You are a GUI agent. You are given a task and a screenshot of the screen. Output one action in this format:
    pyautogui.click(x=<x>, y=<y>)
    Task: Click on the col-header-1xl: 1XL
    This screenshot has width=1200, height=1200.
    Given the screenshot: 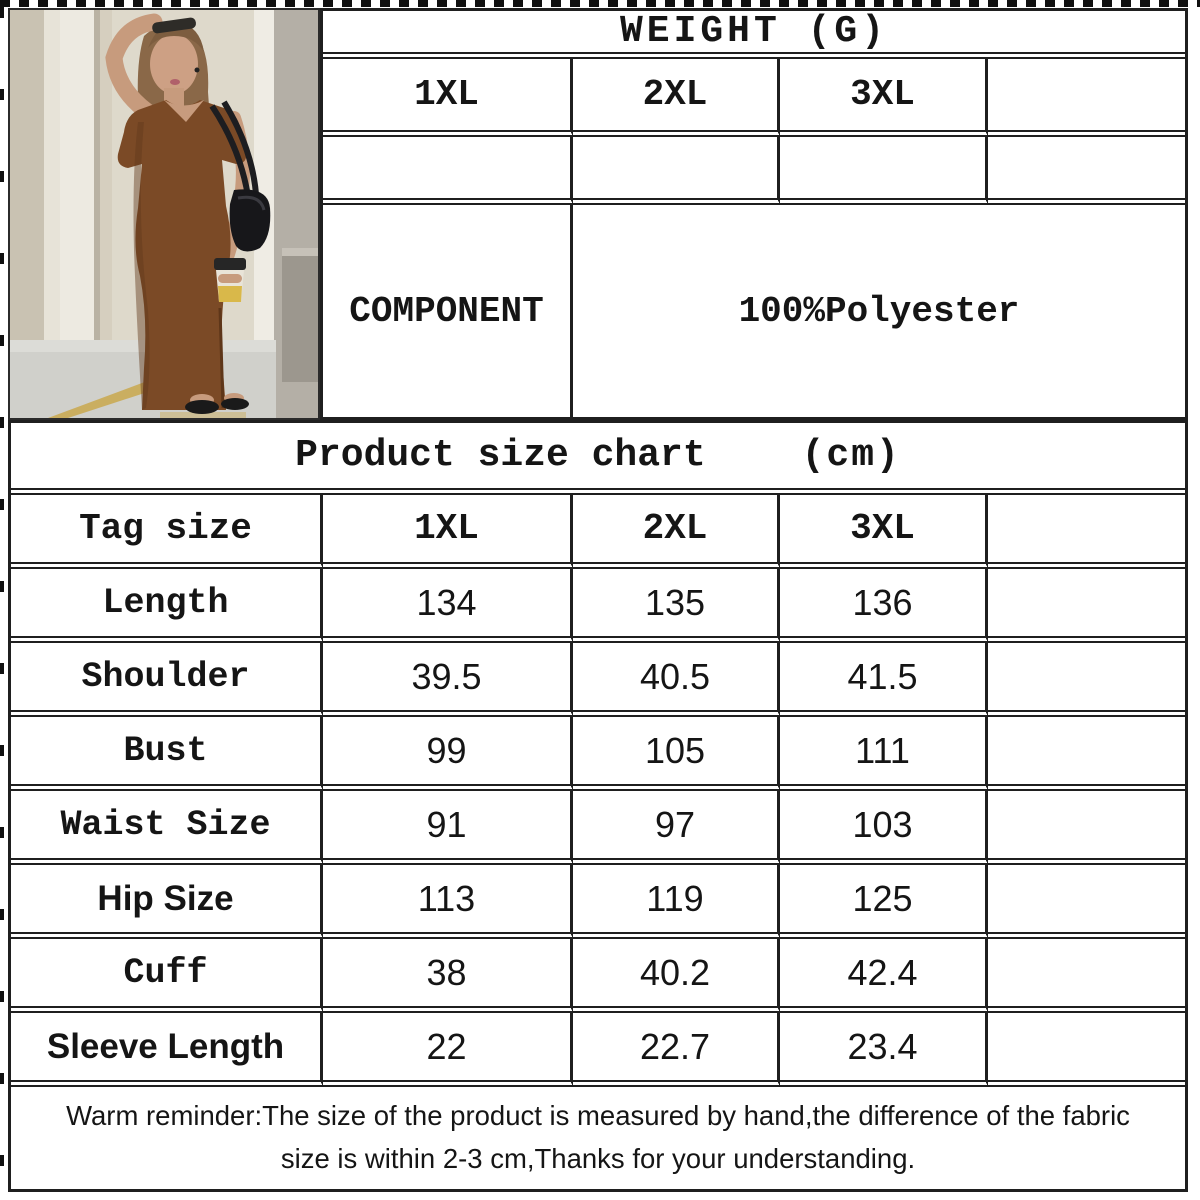 What is the action you would take?
    pyautogui.click(x=448, y=532)
    